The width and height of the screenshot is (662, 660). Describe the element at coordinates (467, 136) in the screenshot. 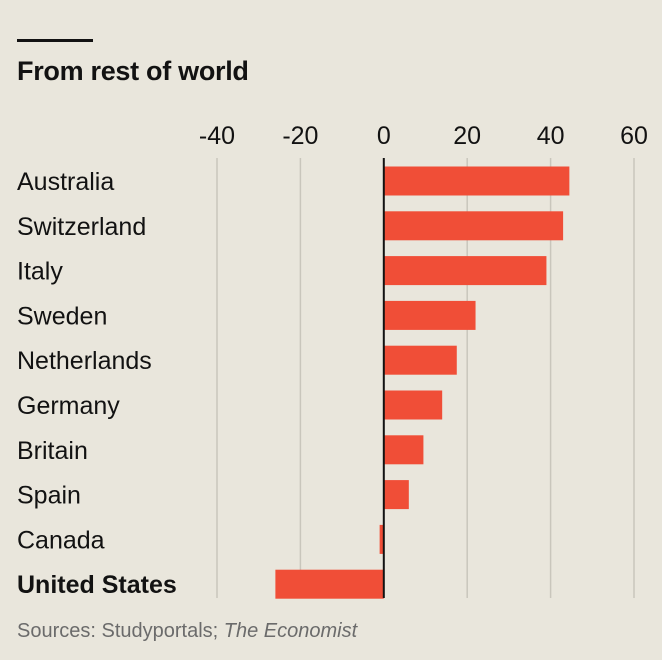

I see `x-tick-label: 20` at that location.